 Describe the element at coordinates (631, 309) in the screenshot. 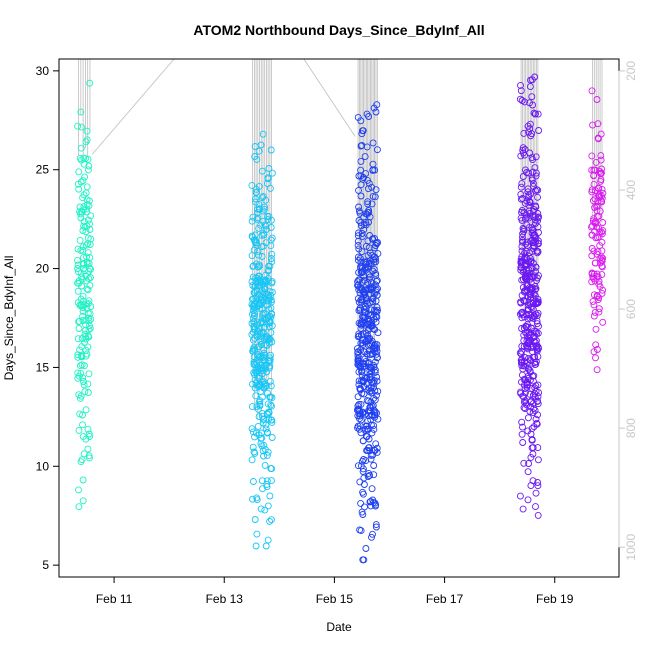

I see `right-tick-label: 600` at that location.